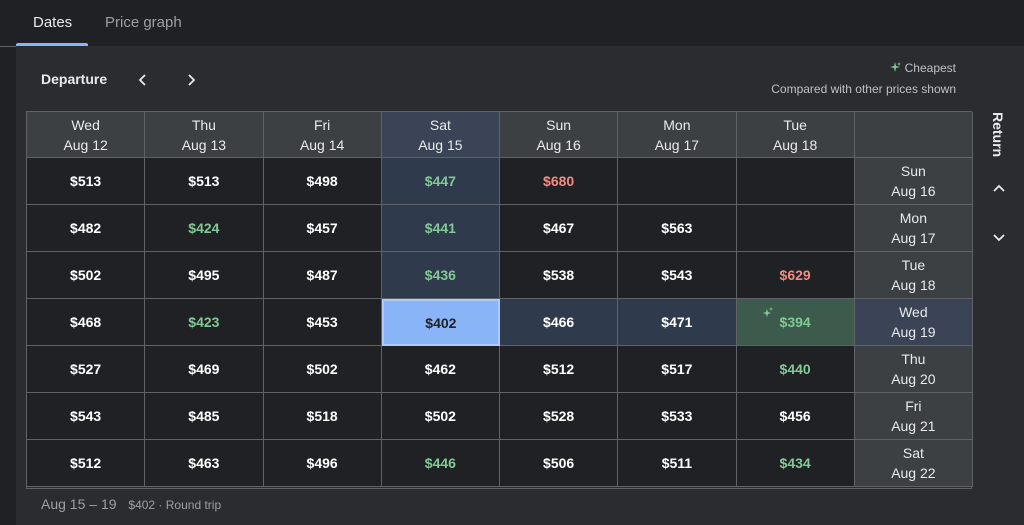  Describe the element at coordinates (53, 22) in the screenshot. I see `tab-dates: Dates` at that location.